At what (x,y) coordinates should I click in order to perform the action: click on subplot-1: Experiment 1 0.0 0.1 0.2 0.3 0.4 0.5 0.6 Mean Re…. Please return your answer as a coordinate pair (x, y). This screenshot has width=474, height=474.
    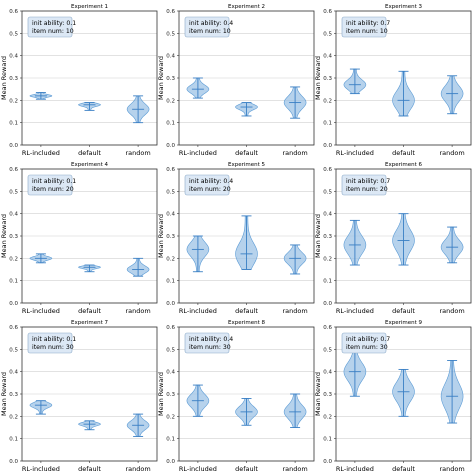
    Looking at the image, I should click on (79, 80).